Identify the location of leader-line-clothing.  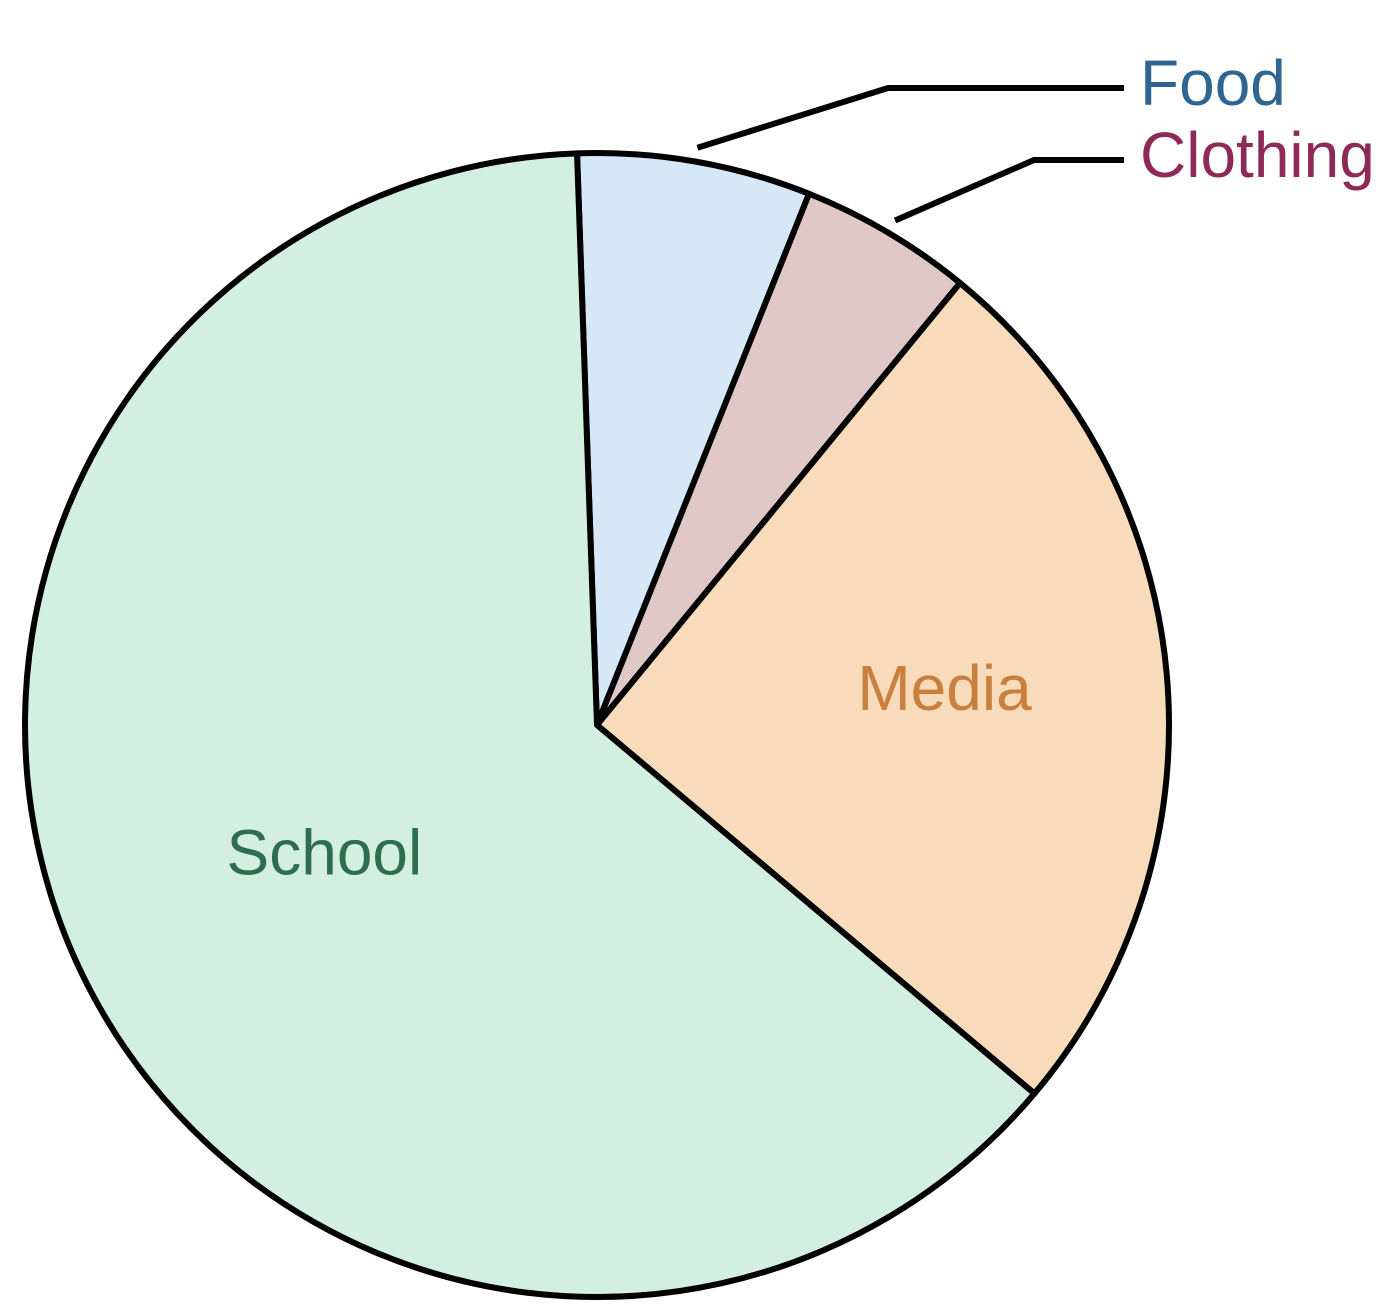
(1008, 190).